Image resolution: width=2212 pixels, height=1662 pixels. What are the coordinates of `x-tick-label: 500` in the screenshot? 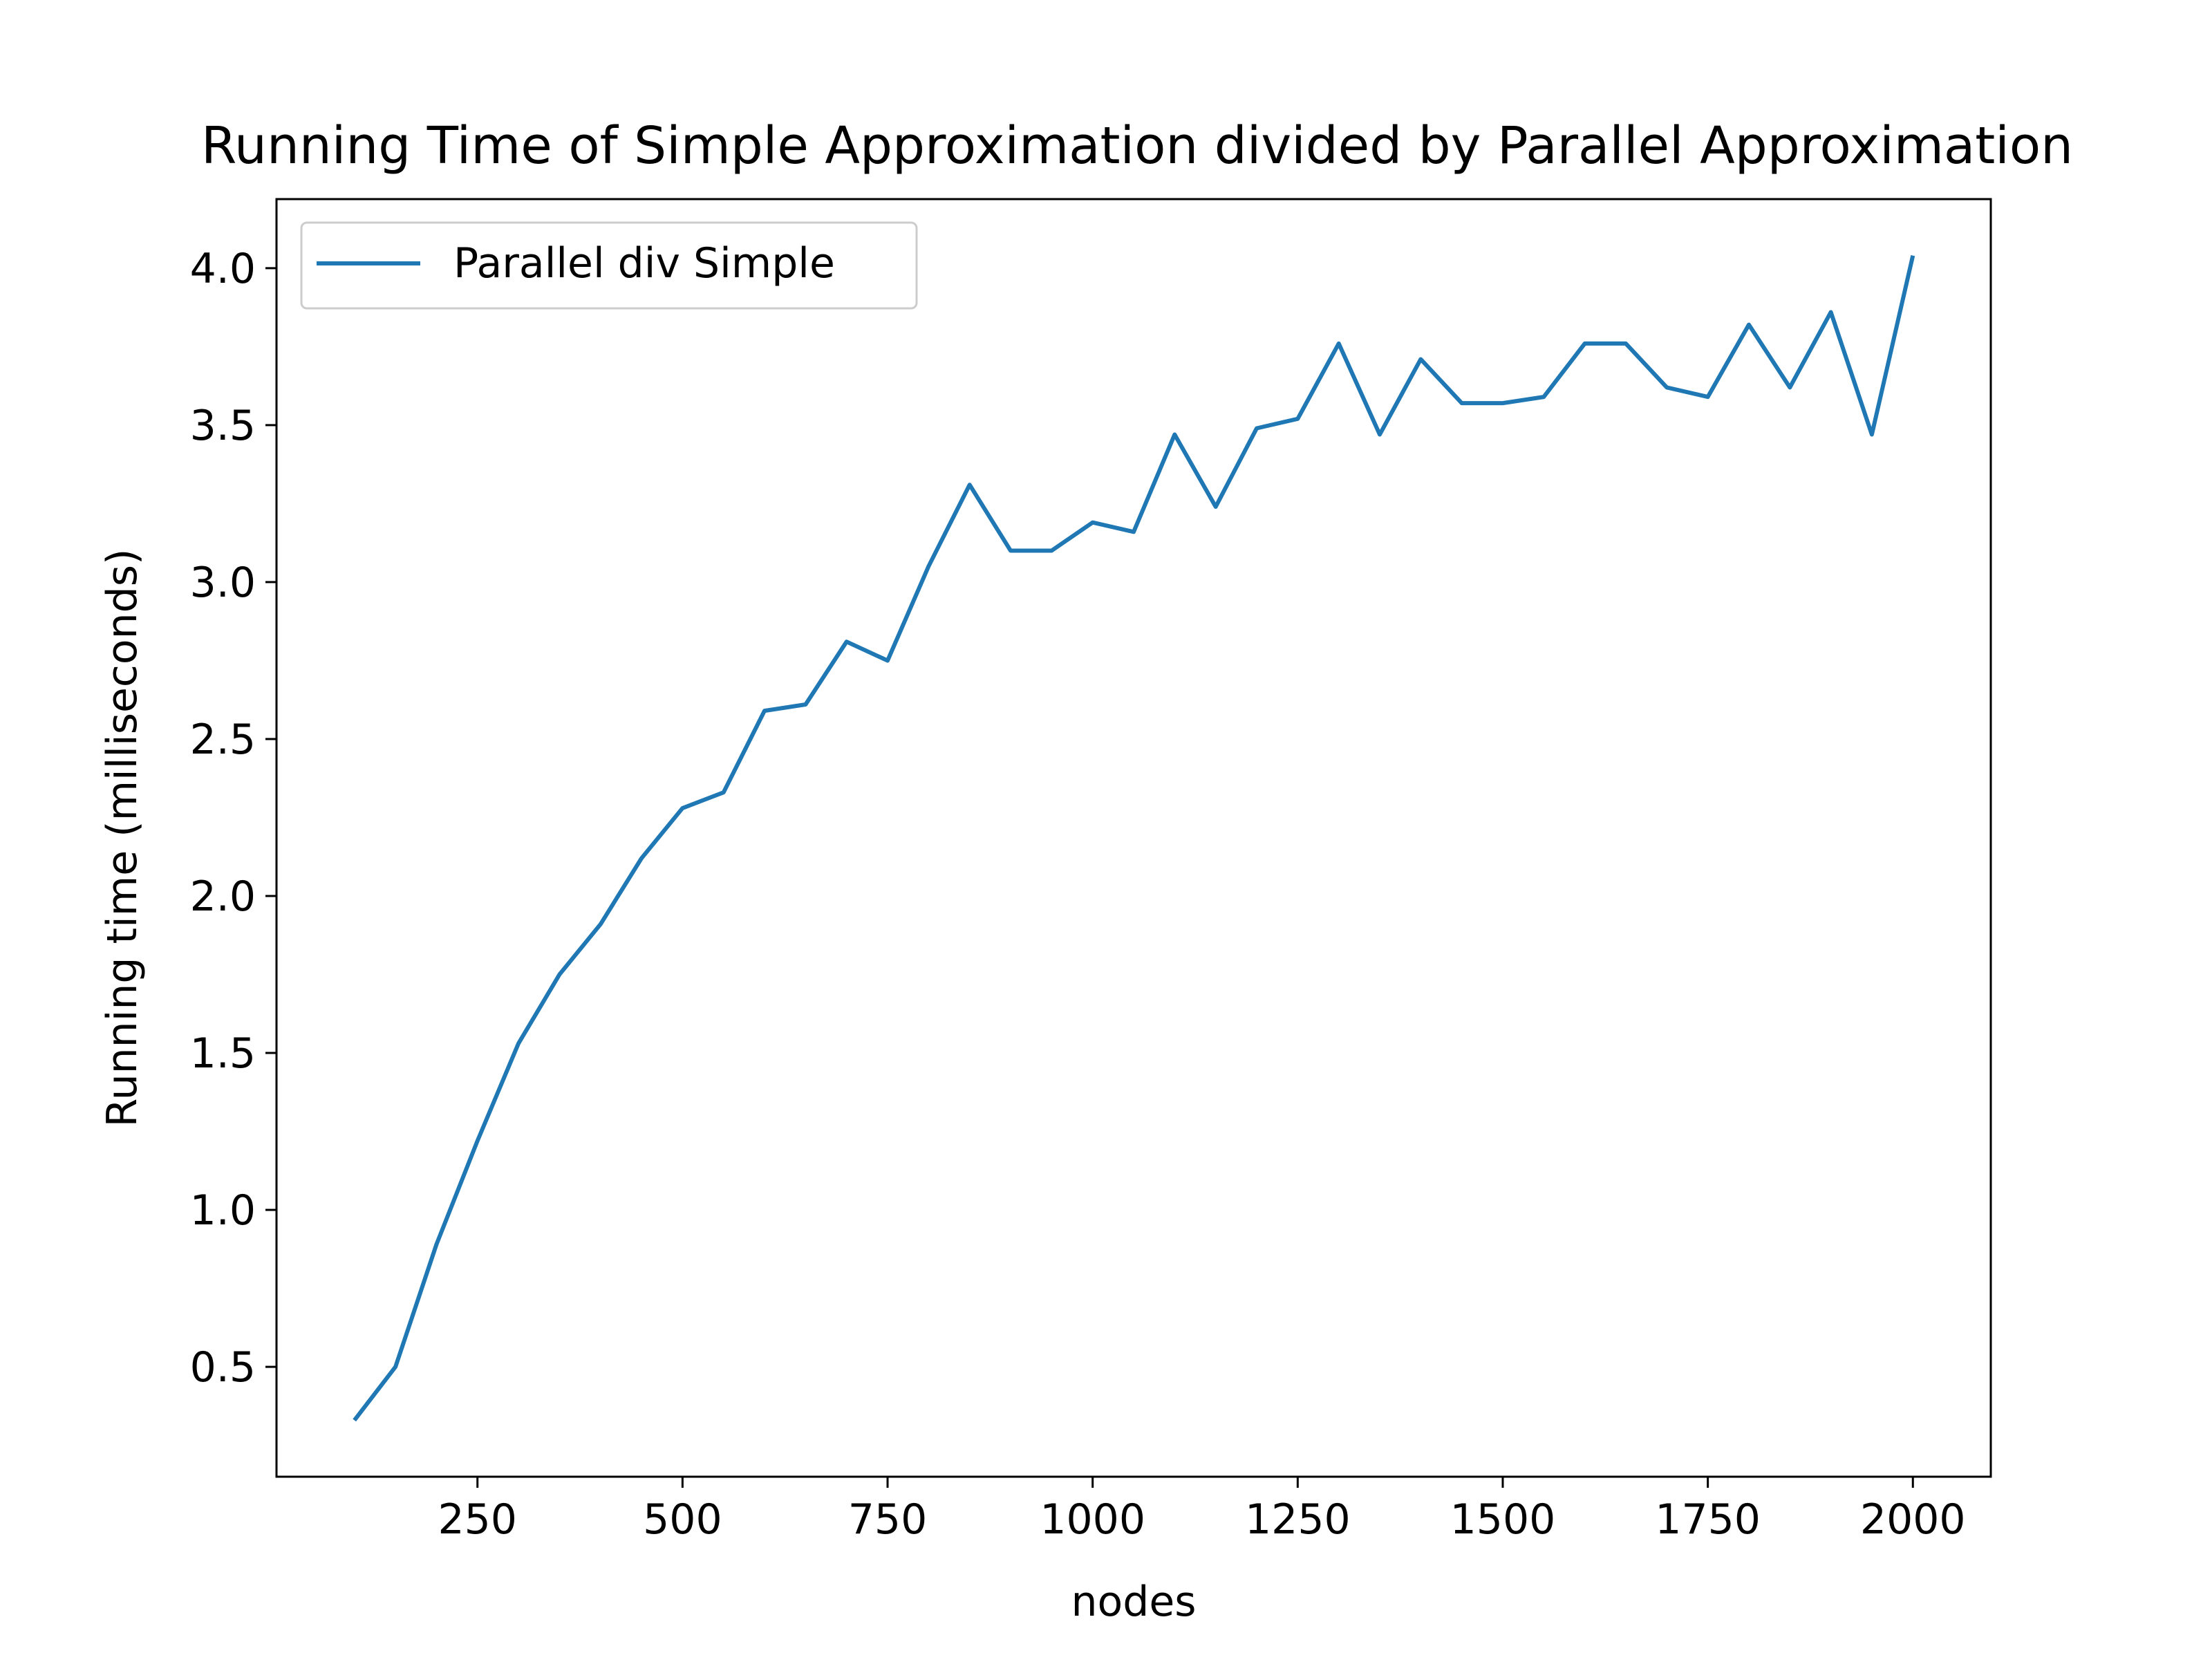 It's located at (682, 1519).